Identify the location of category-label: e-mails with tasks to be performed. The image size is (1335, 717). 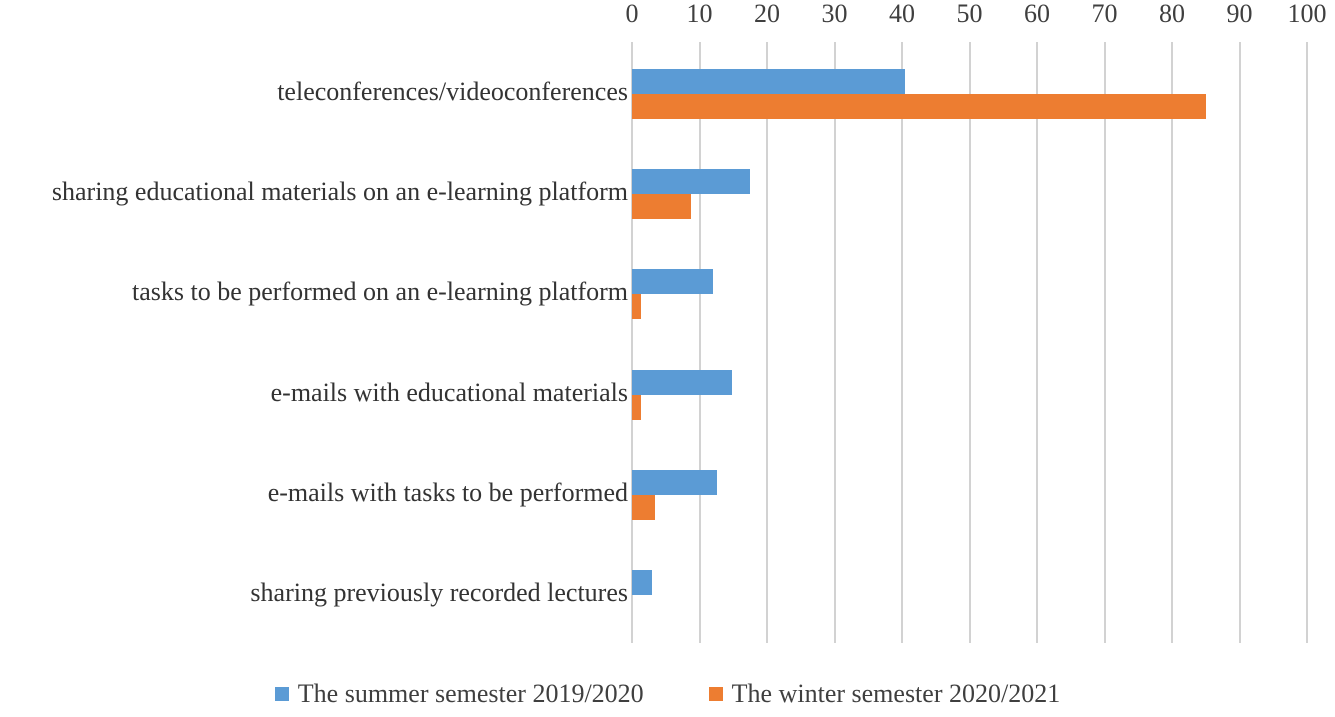
(447, 492).